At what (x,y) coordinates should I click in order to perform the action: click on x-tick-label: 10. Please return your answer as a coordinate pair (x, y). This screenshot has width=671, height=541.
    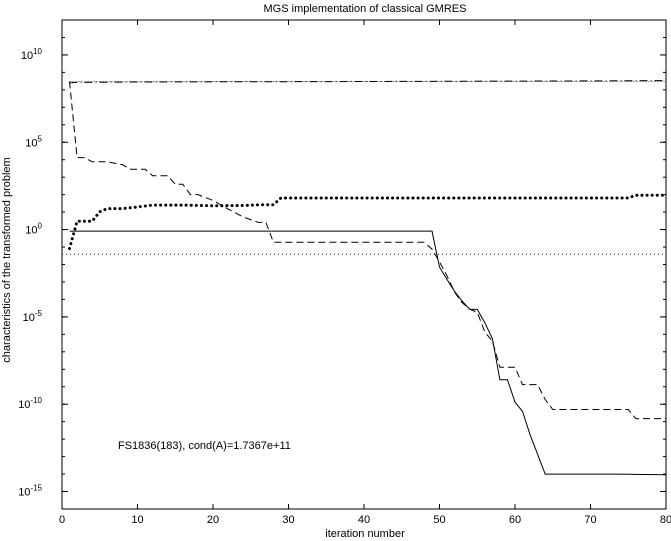
    Looking at the image, I should click on (137, 520).